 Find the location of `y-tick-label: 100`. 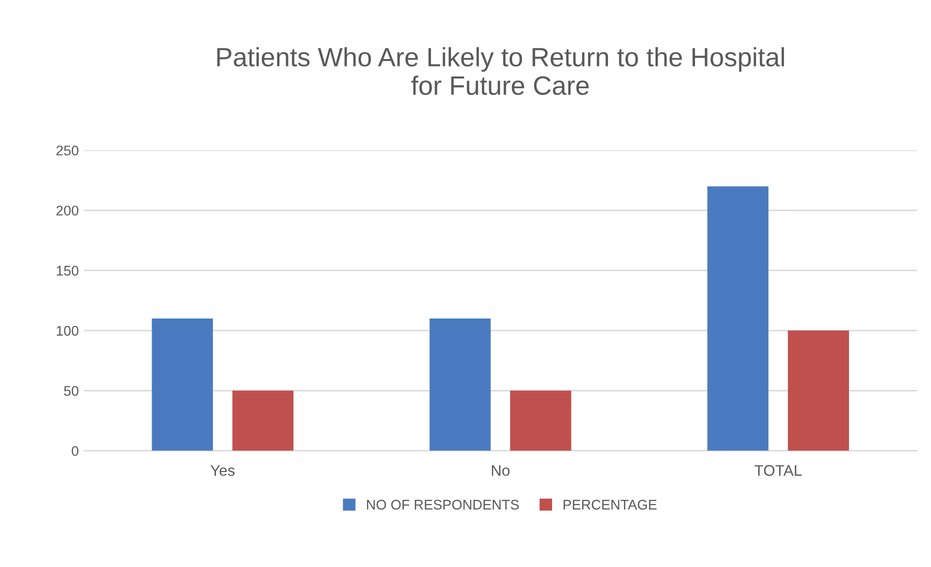

y-tick-label: 100 is located at coordinates (67, 331).